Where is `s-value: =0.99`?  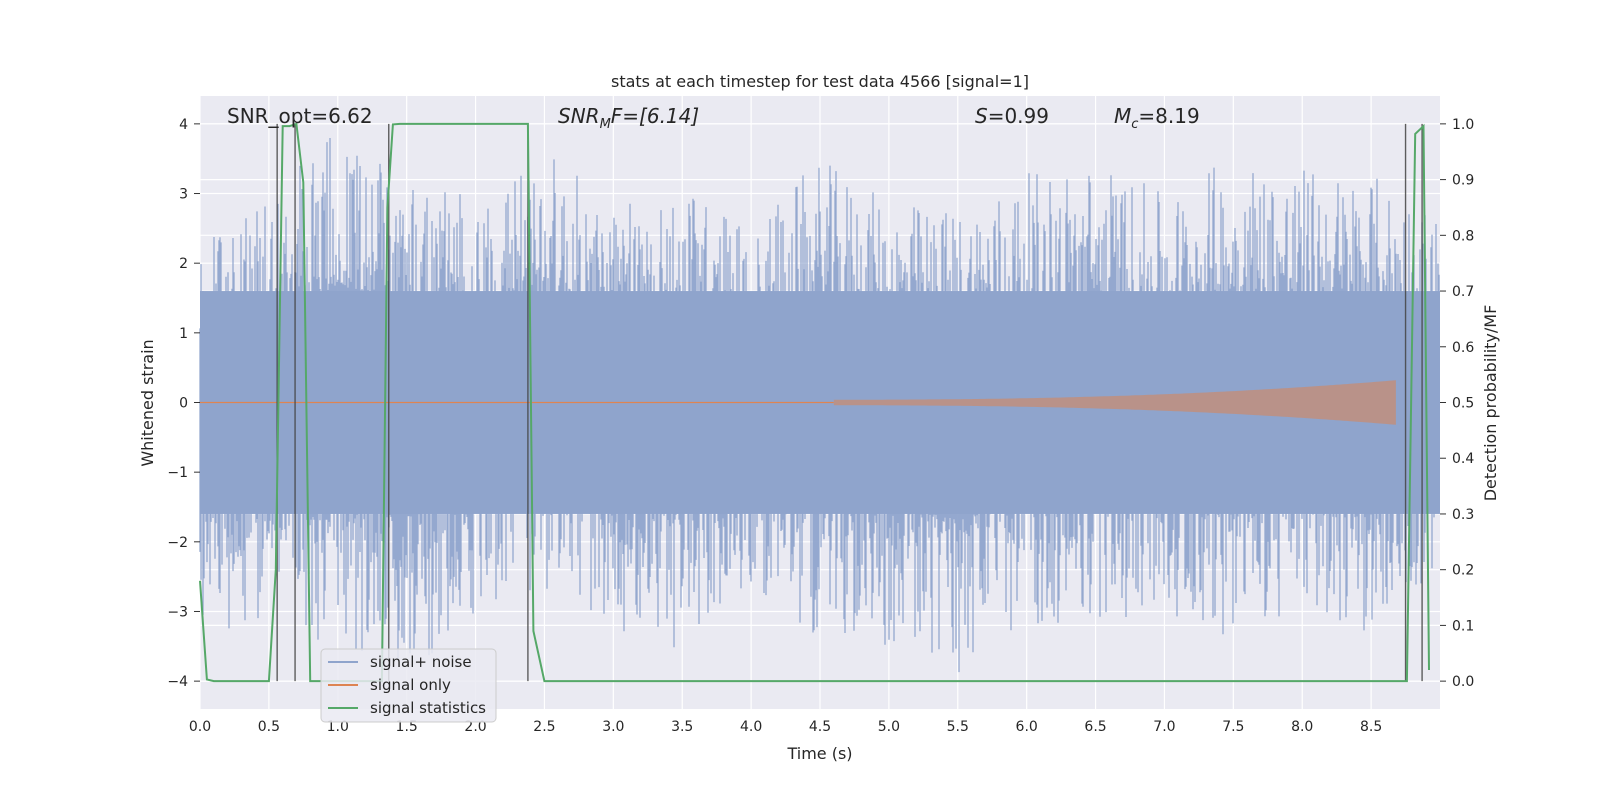 s-value: =0.99 is located at coordinates (1018, 116).